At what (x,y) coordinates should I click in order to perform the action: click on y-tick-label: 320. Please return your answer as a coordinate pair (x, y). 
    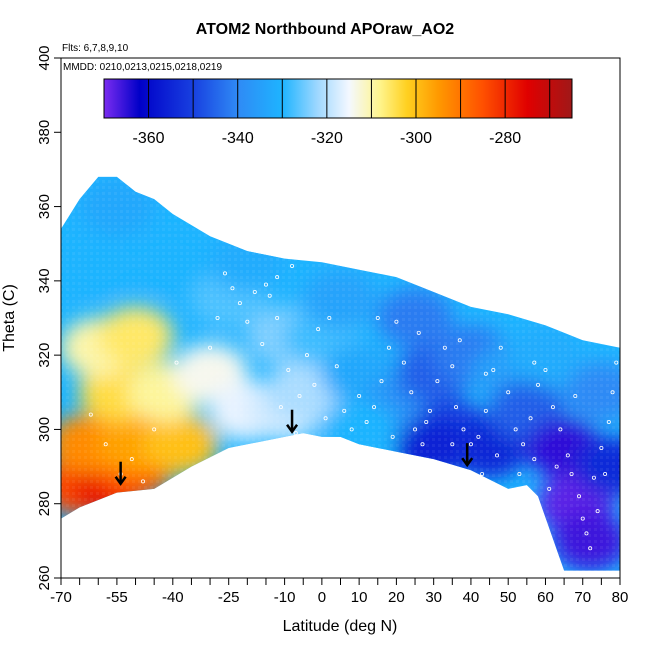
    Looking at the image, I should click on (44, 355).